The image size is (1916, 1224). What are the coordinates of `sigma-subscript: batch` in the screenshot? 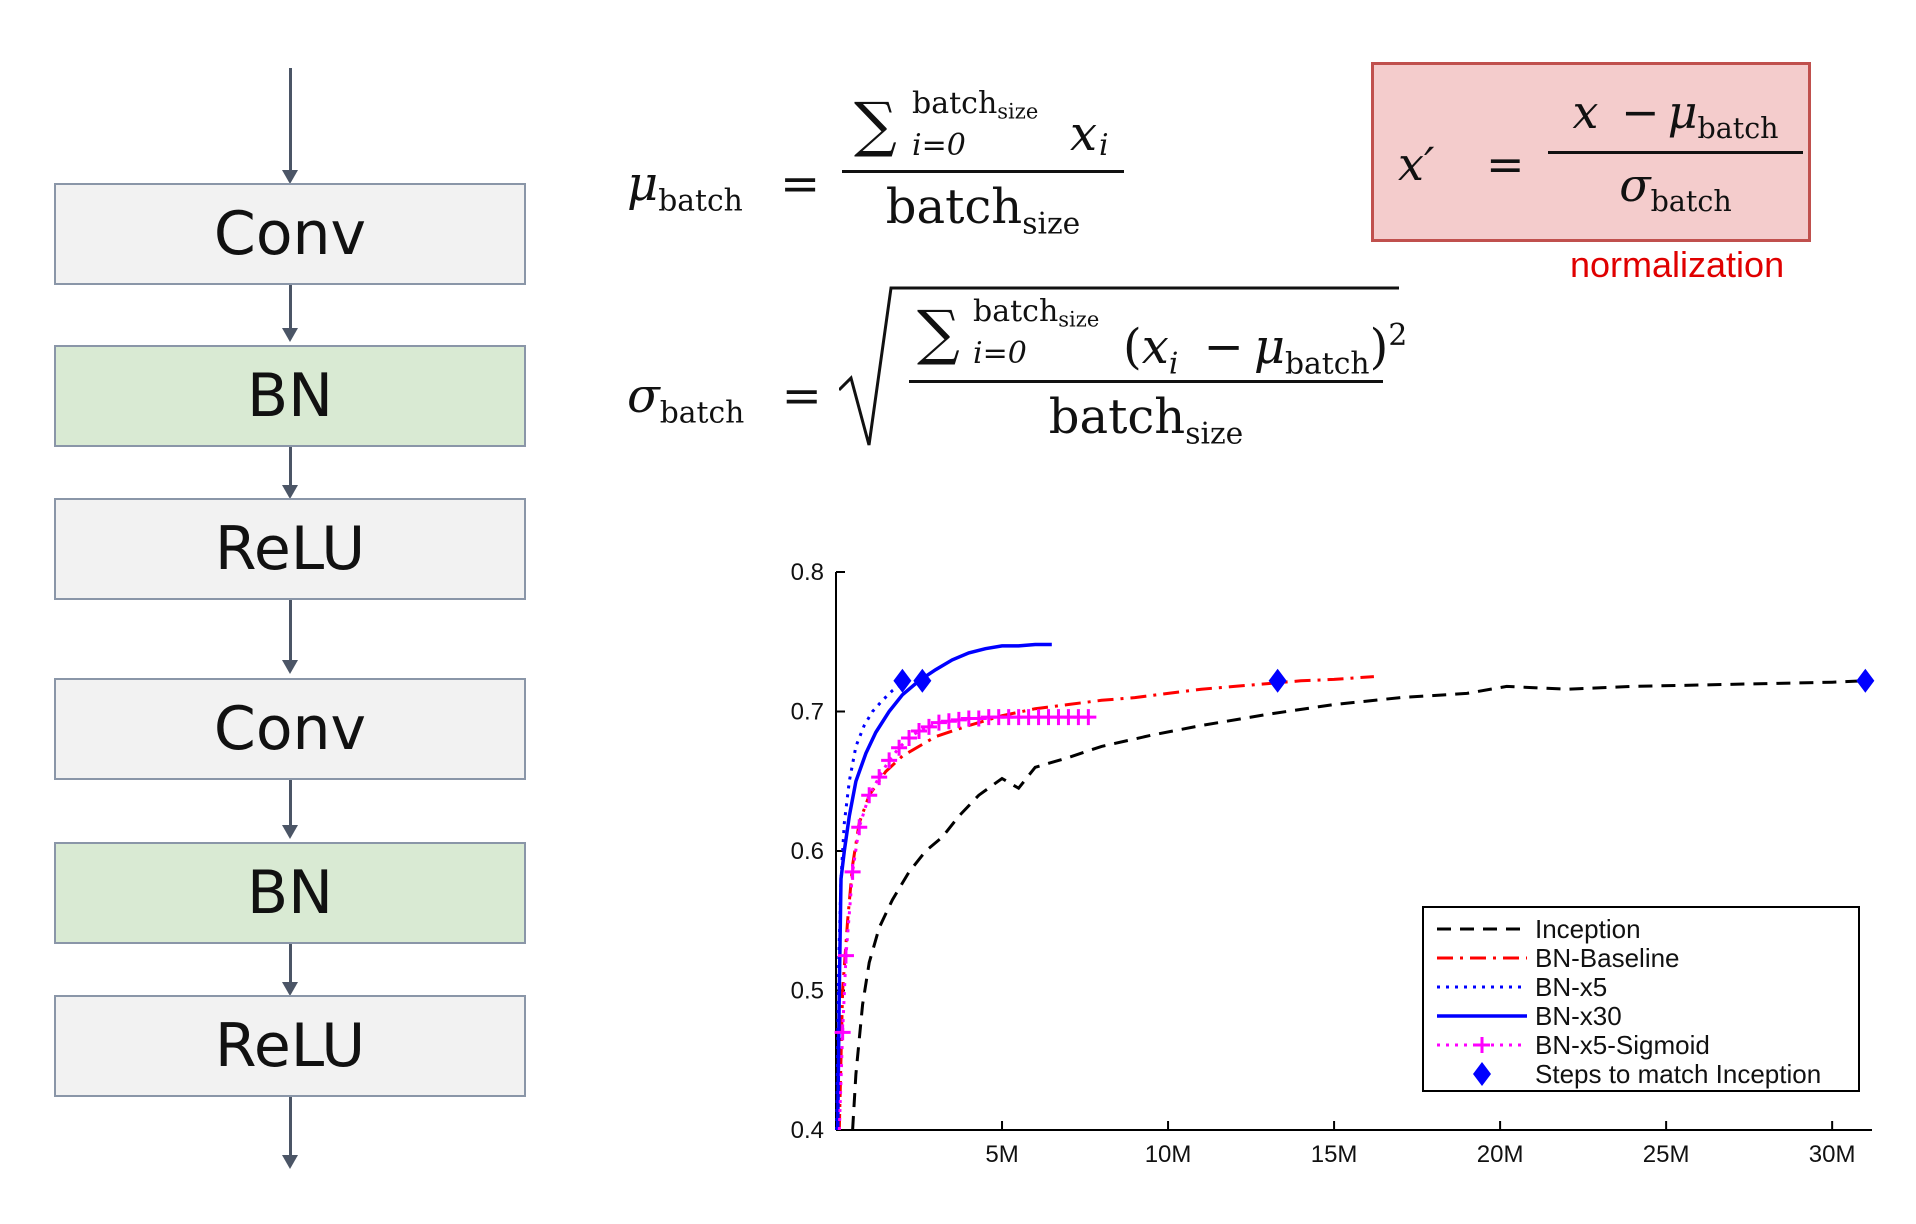 It's located at (1691, 201).